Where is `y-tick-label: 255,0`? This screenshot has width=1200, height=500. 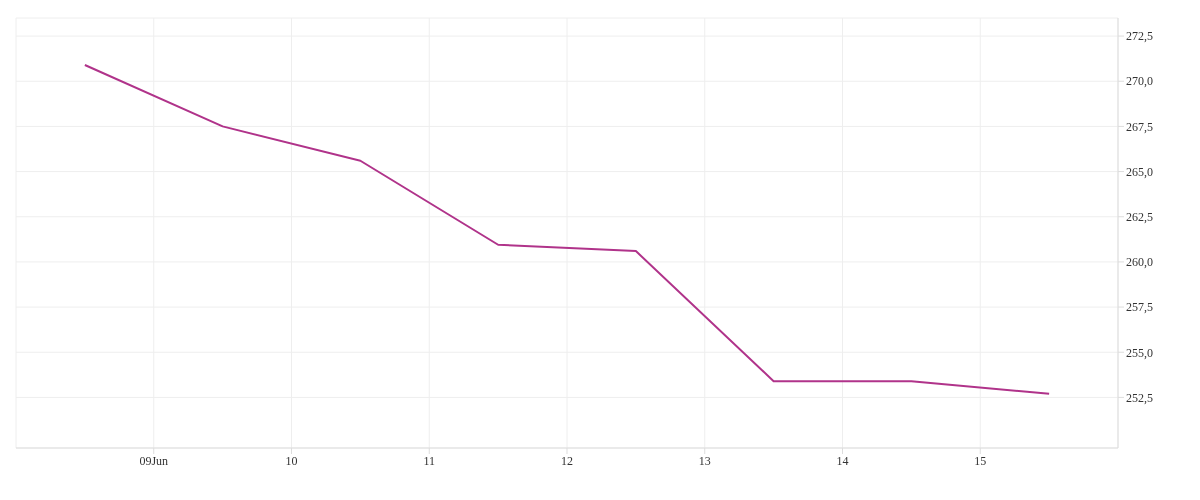 y-tick-label: 255,0 is located at coordinates (1139, 352).